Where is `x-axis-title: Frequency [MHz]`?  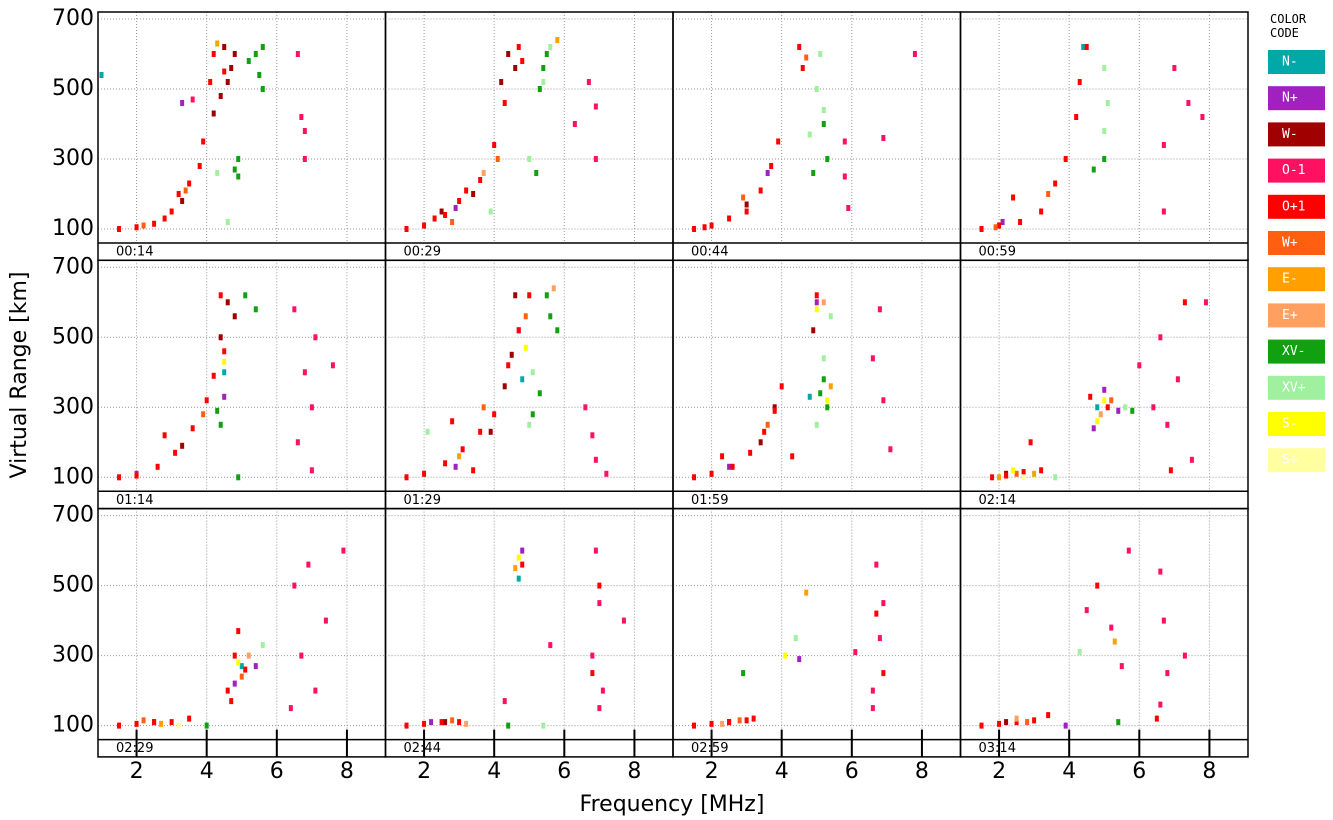
x-axis-title: Frequency [MHz] is located at coordinates (672, 804).